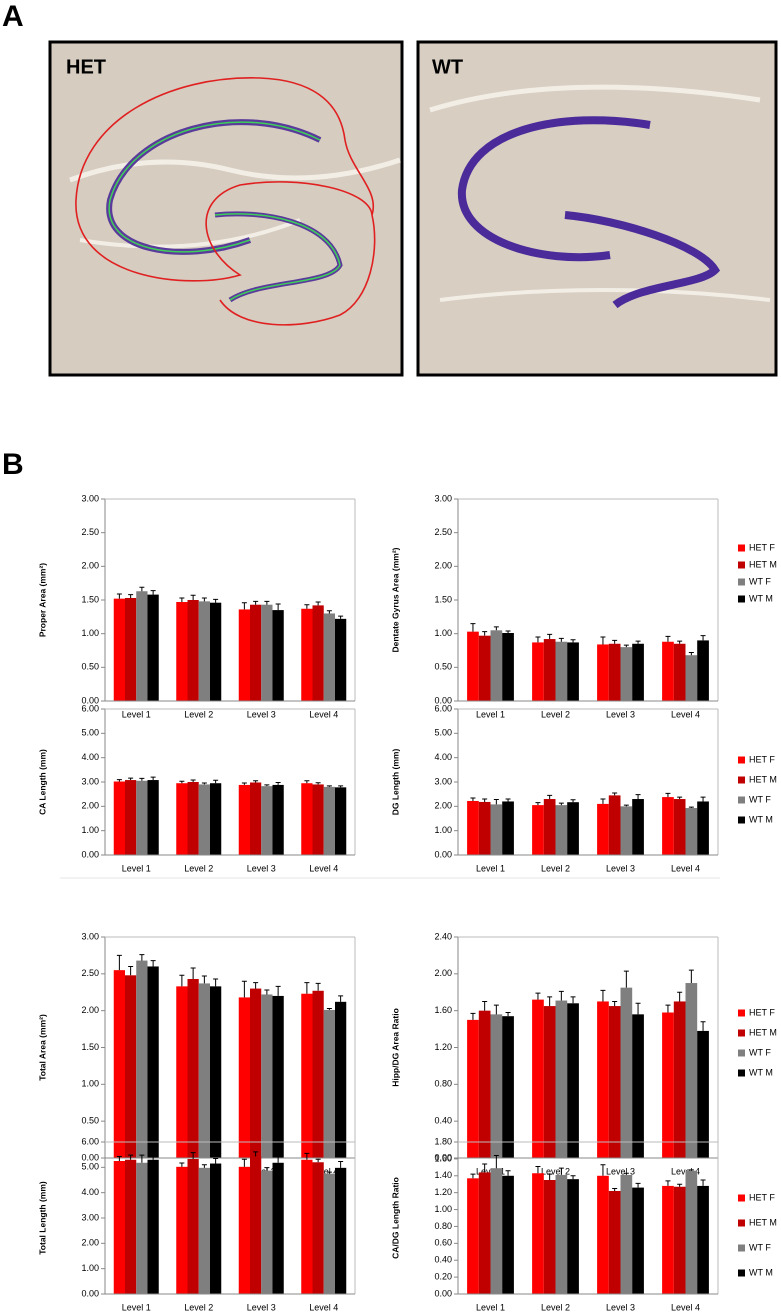 This screenshot has height=1314, width=781. What do you see at coordinates (490, 714) in the screenshot?
I see `x-tick-label: Level 1` at bounding box center [490, 714].